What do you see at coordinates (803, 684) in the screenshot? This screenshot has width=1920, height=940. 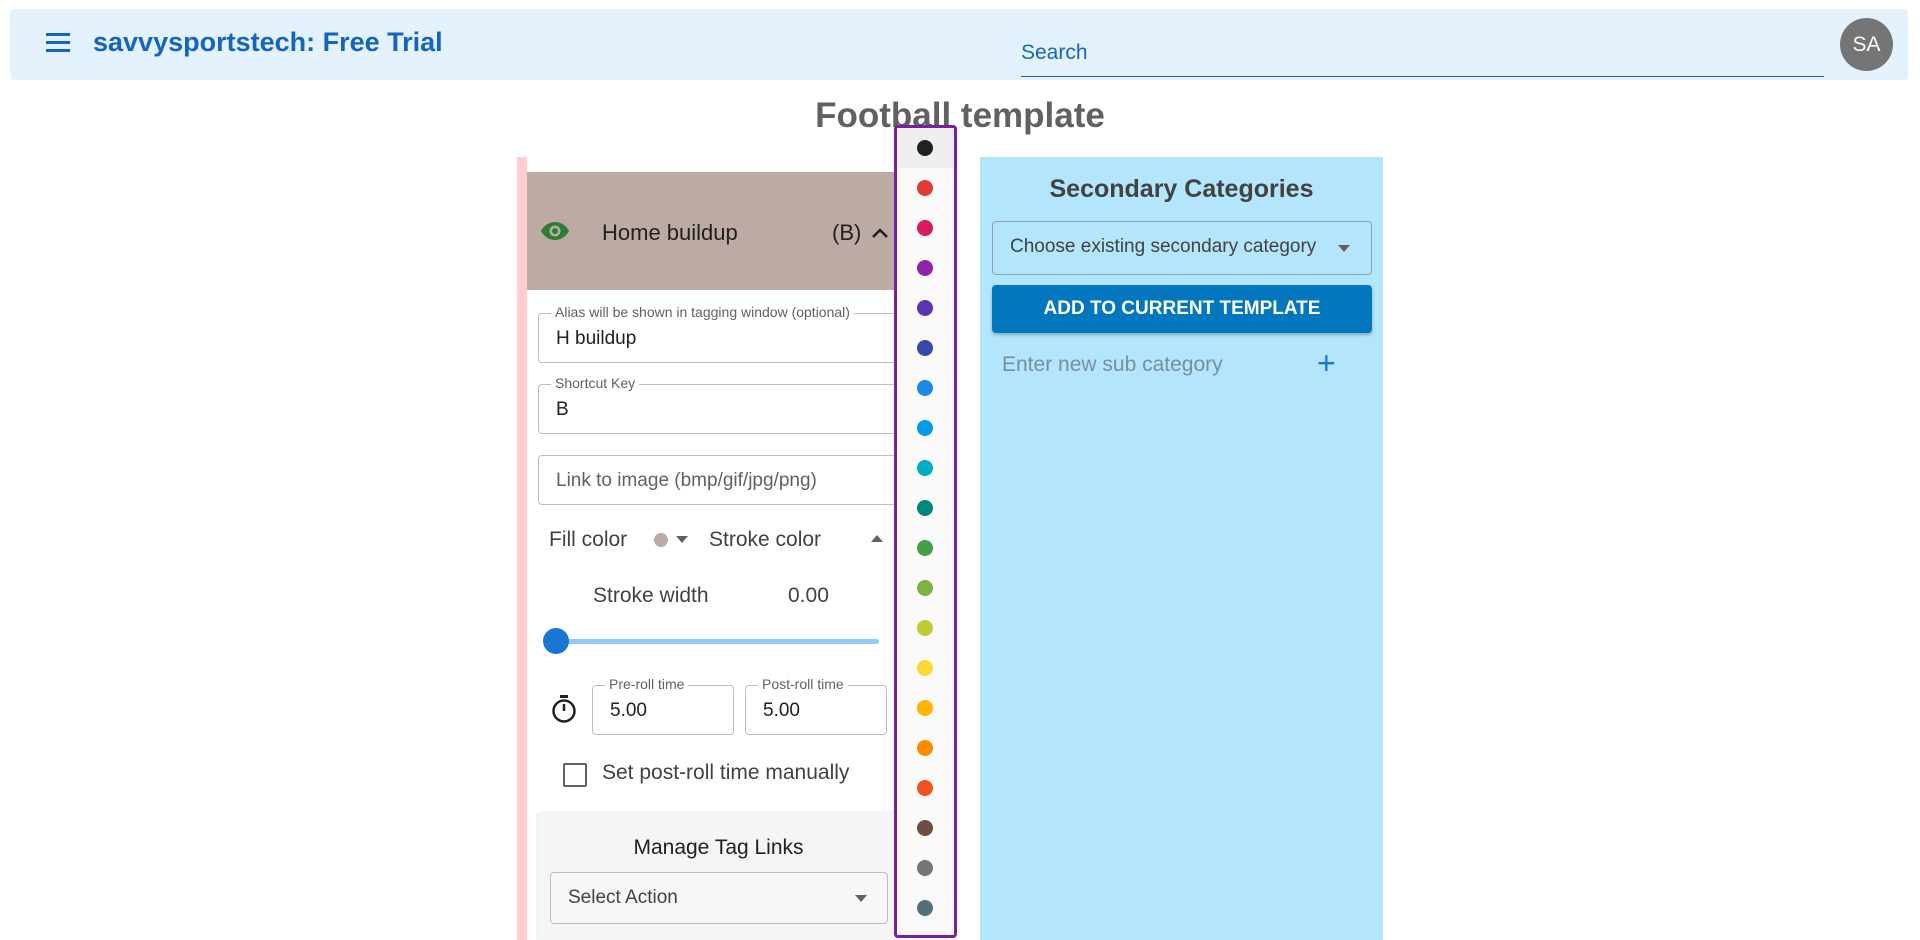 I see `postroll-label: Post-roll time` at bounding box center [803, 684].